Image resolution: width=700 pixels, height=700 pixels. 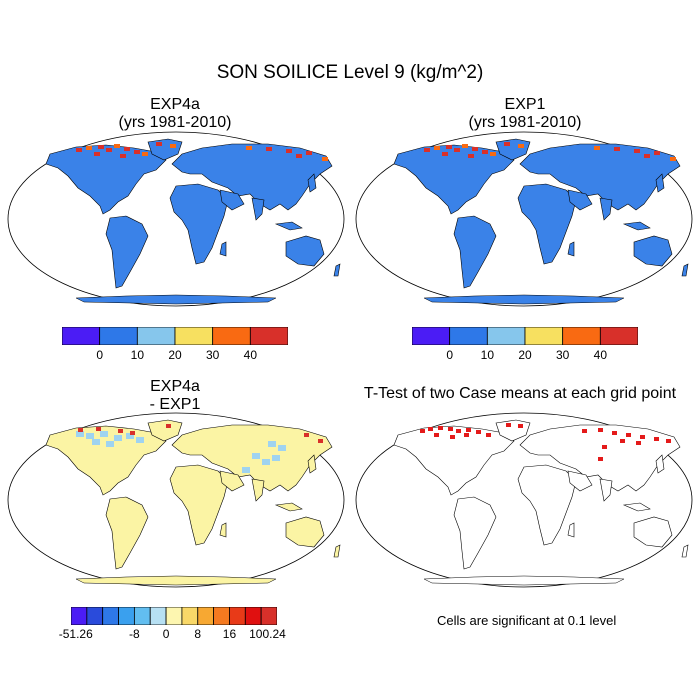 I want to click on colorbar-diff-labels: -51.26 -8 0 8 16 100.24, so click(x=172, y=635).